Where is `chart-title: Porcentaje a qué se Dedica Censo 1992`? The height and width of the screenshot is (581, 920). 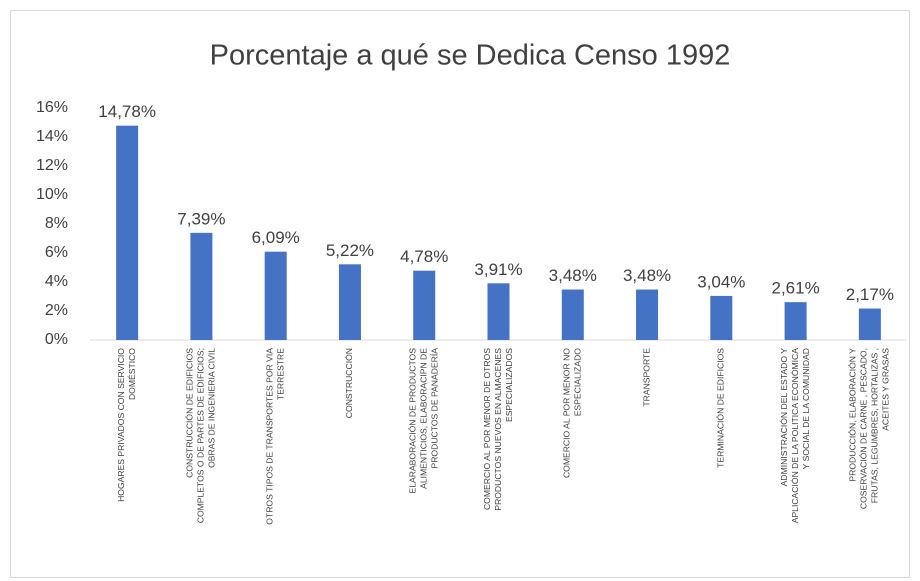
chart-title: Porcentaje a qué se Dedica Censo 1992 is located at coordinates (470, 56).